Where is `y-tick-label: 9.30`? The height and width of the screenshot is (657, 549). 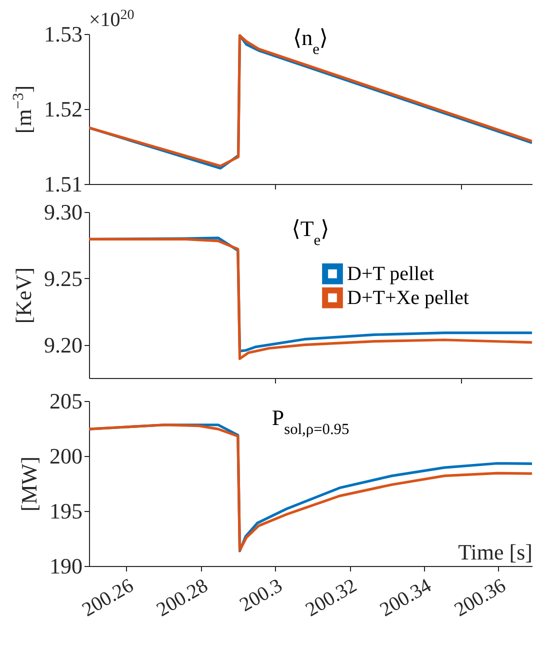 y-tick-label: 9.30 is located at coordinates (63, 212).